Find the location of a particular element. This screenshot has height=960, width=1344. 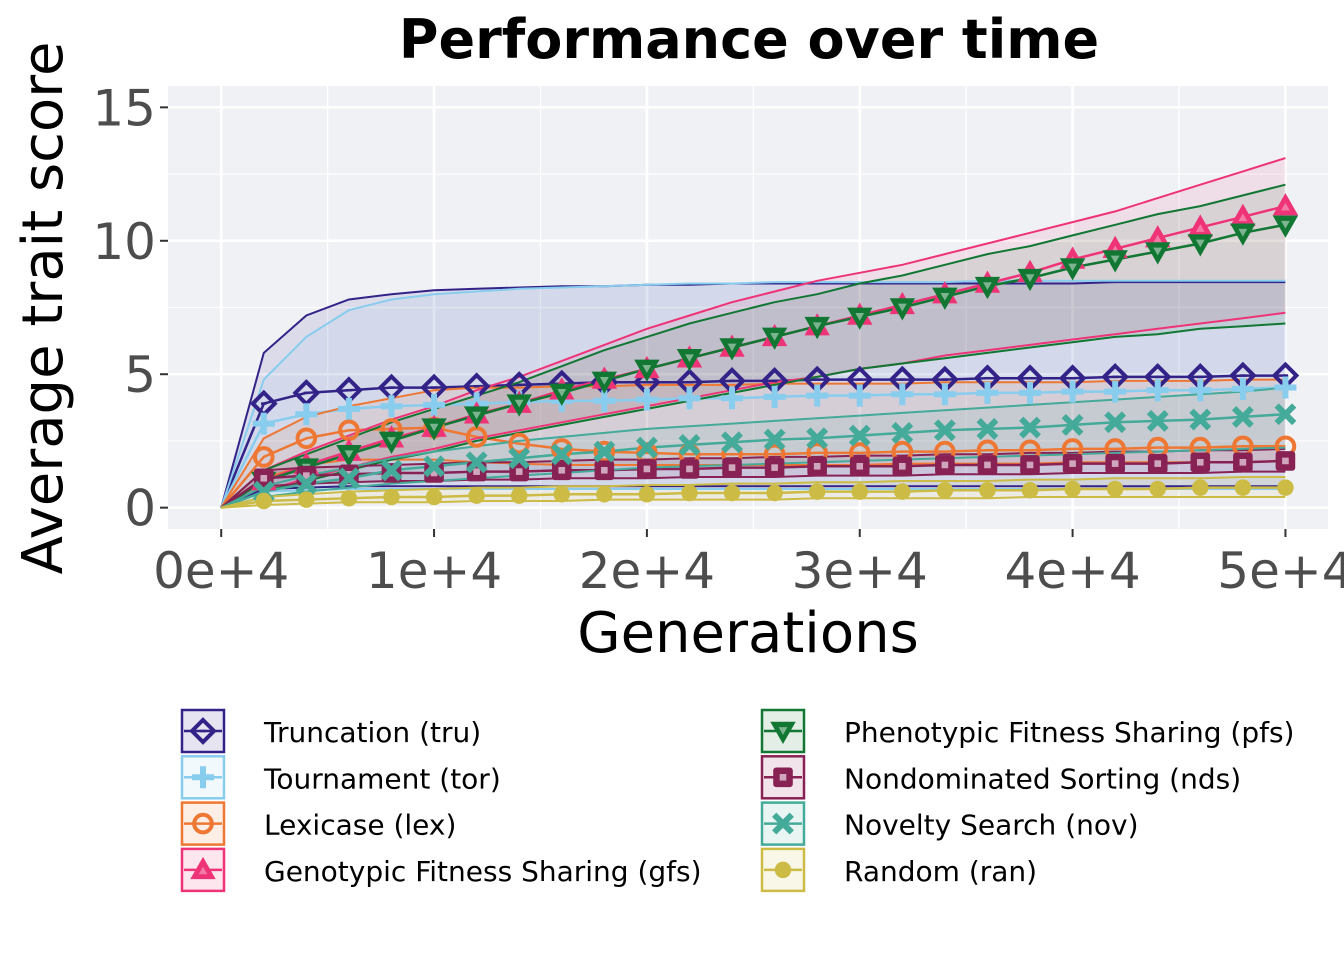

legend-marker-tru is located at coordinates (203, 731).